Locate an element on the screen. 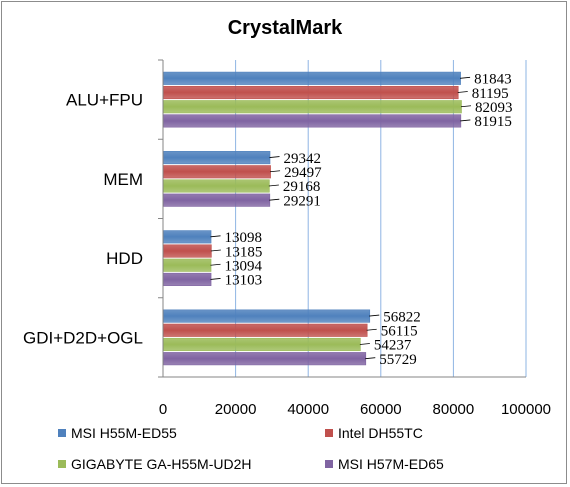 The width and height of the screenshot is (570, 487). category-label-alu-fpu: ALU+FPU is located at coordinates (104, 100).